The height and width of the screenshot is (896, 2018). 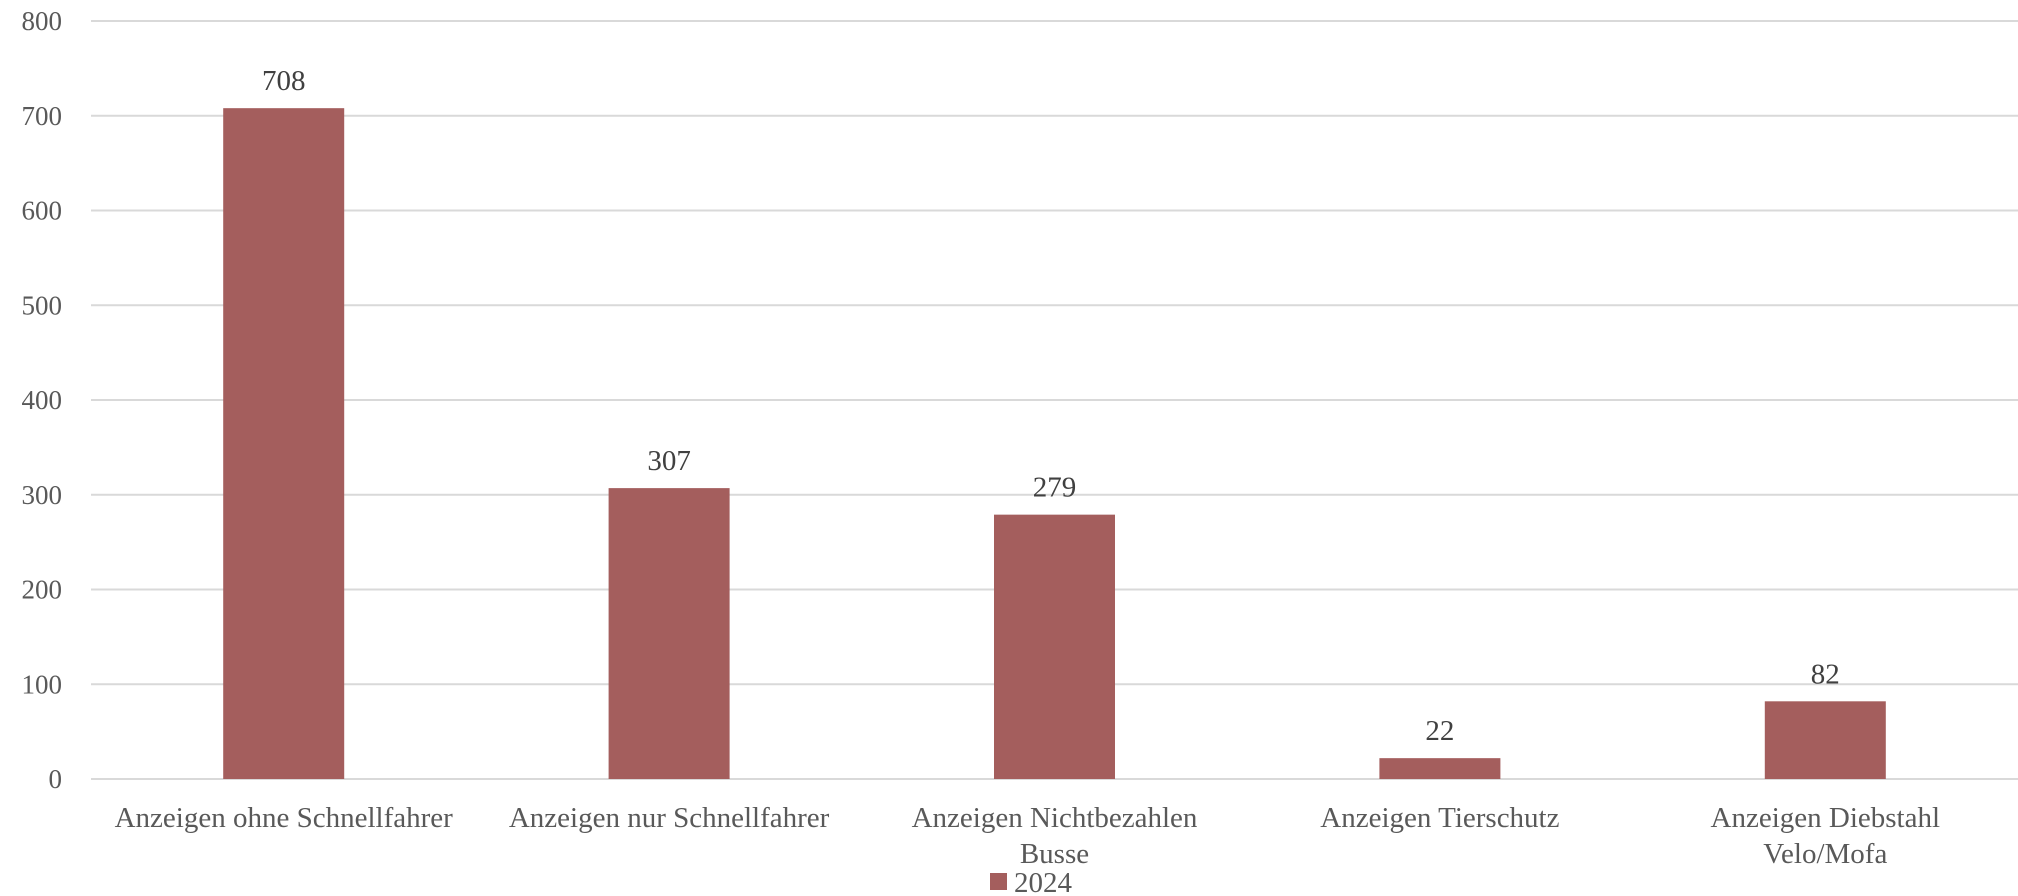 I want to click on x-category-label-line: Anzeigen Nichtbezahlen, so click(x=1055, y=818).